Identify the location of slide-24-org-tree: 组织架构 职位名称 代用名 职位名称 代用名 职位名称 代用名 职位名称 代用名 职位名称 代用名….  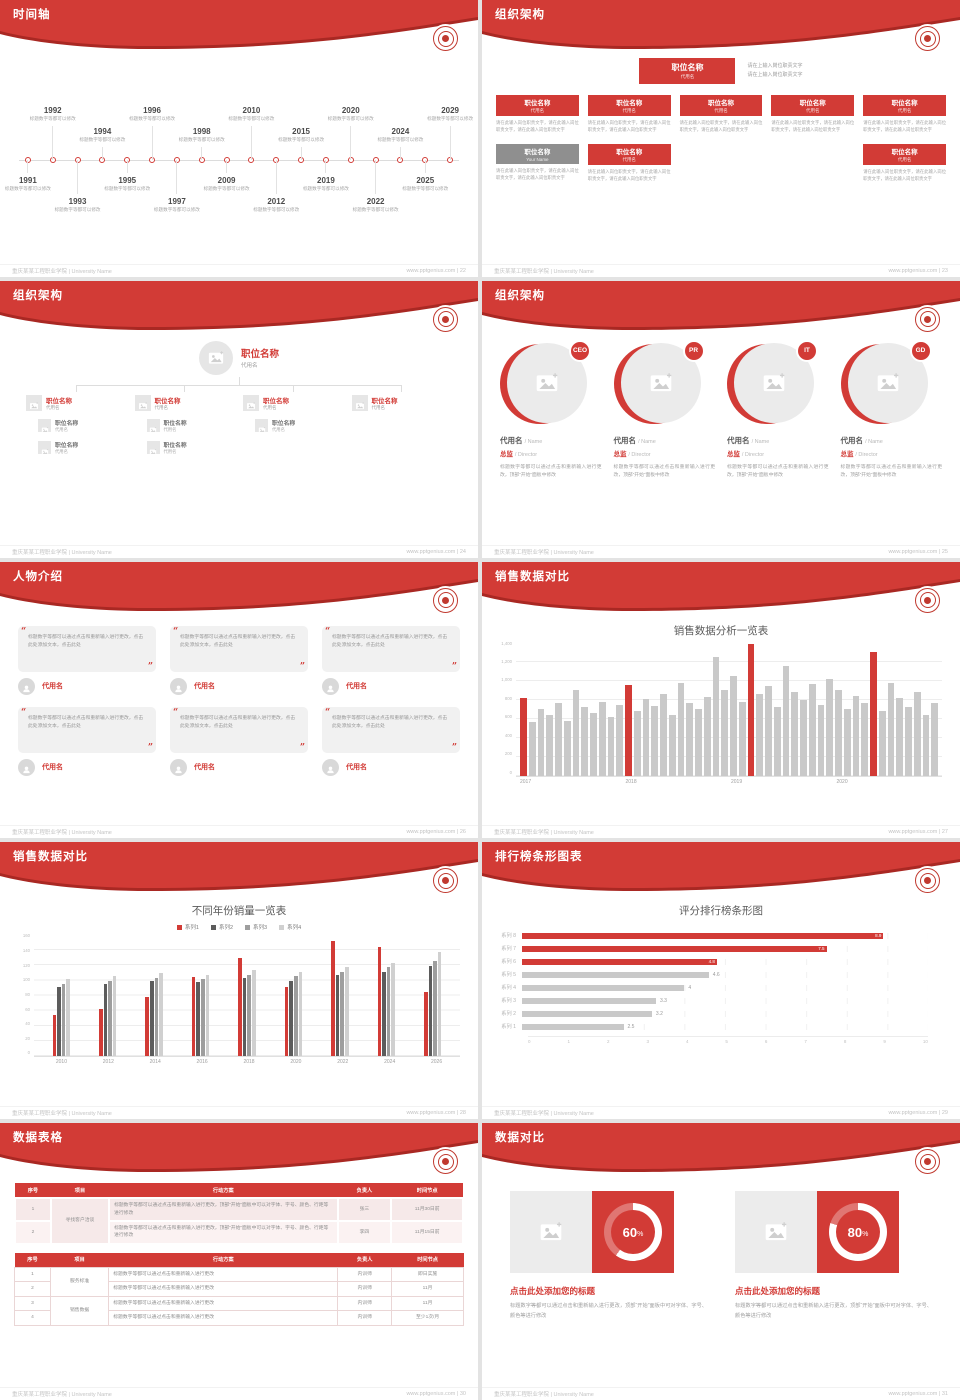
(239, 419).